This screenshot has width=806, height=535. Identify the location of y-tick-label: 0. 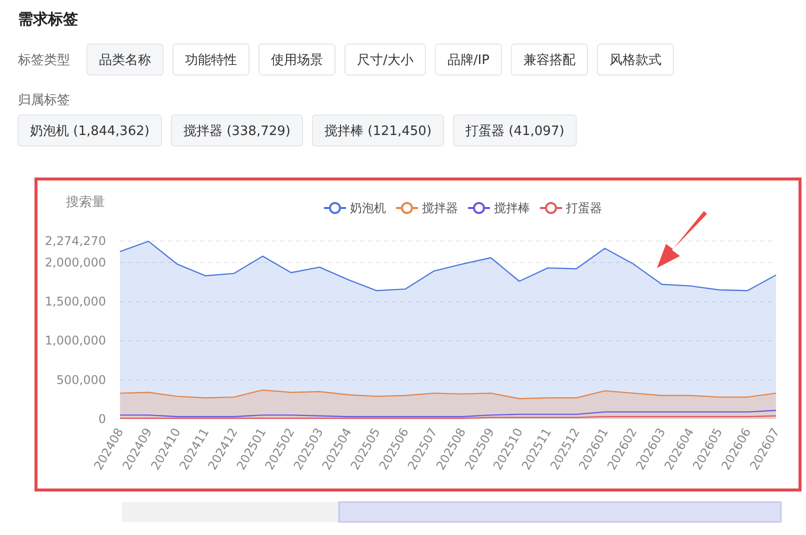
(102, 419).